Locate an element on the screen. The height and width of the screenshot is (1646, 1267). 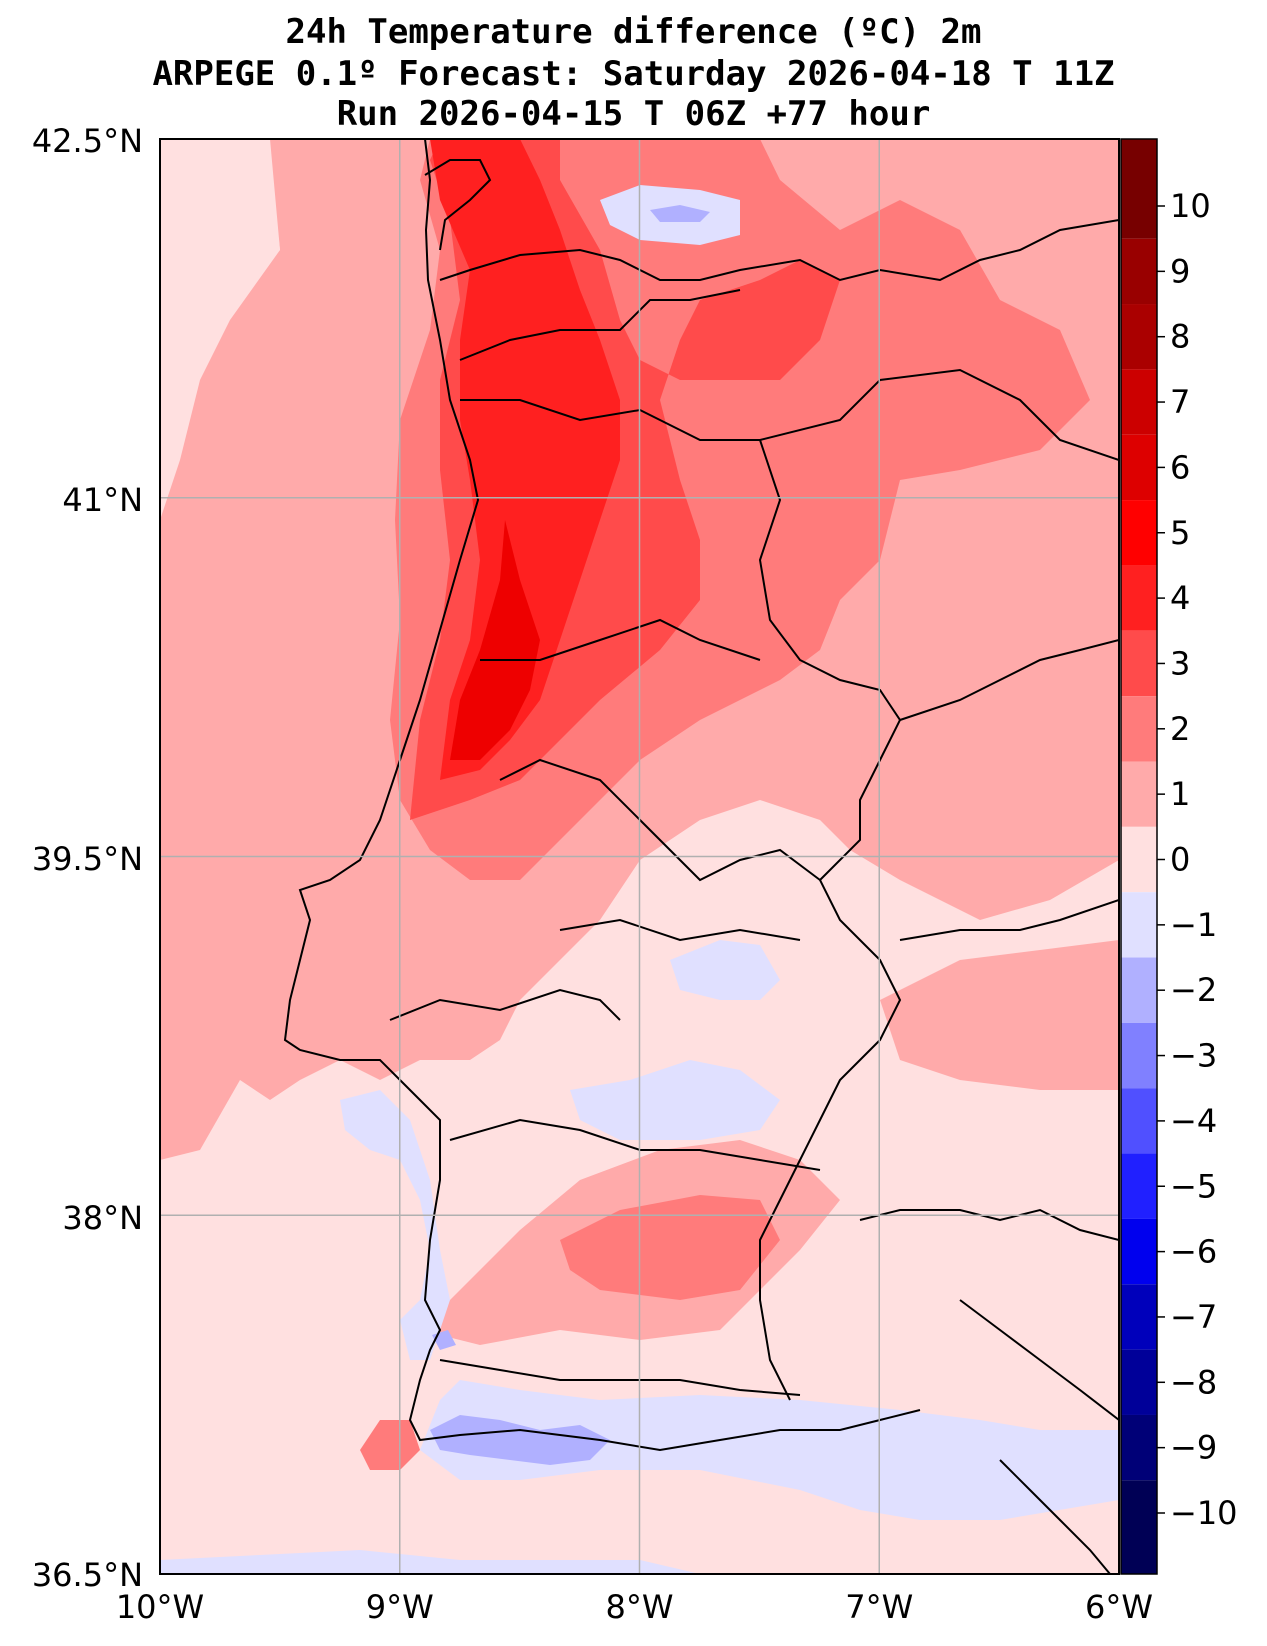
lat-tick-38: 38°N is located at coordinates (102, 1218).